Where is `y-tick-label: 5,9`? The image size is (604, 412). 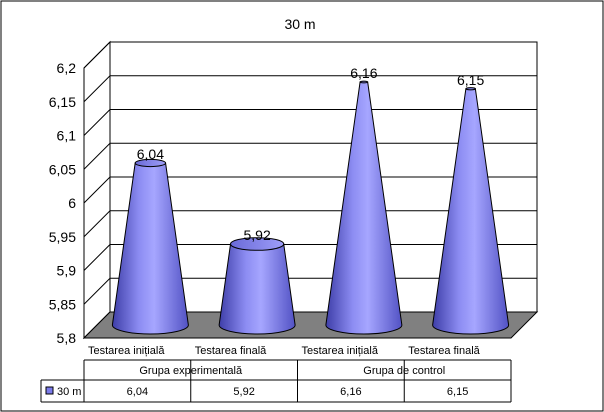 y-tick-label: 5,9 is located at coordinates (67, 271).